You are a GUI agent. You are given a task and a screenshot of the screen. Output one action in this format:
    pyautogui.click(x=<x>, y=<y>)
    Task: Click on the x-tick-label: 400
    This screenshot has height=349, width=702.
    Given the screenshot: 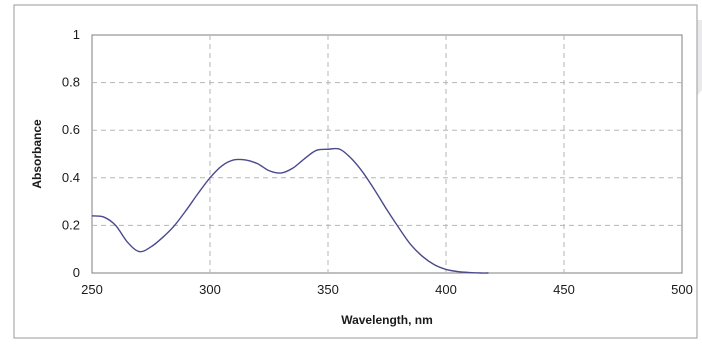 What is the action you would take?
    pyautogui.click(x=446, y=289)
    